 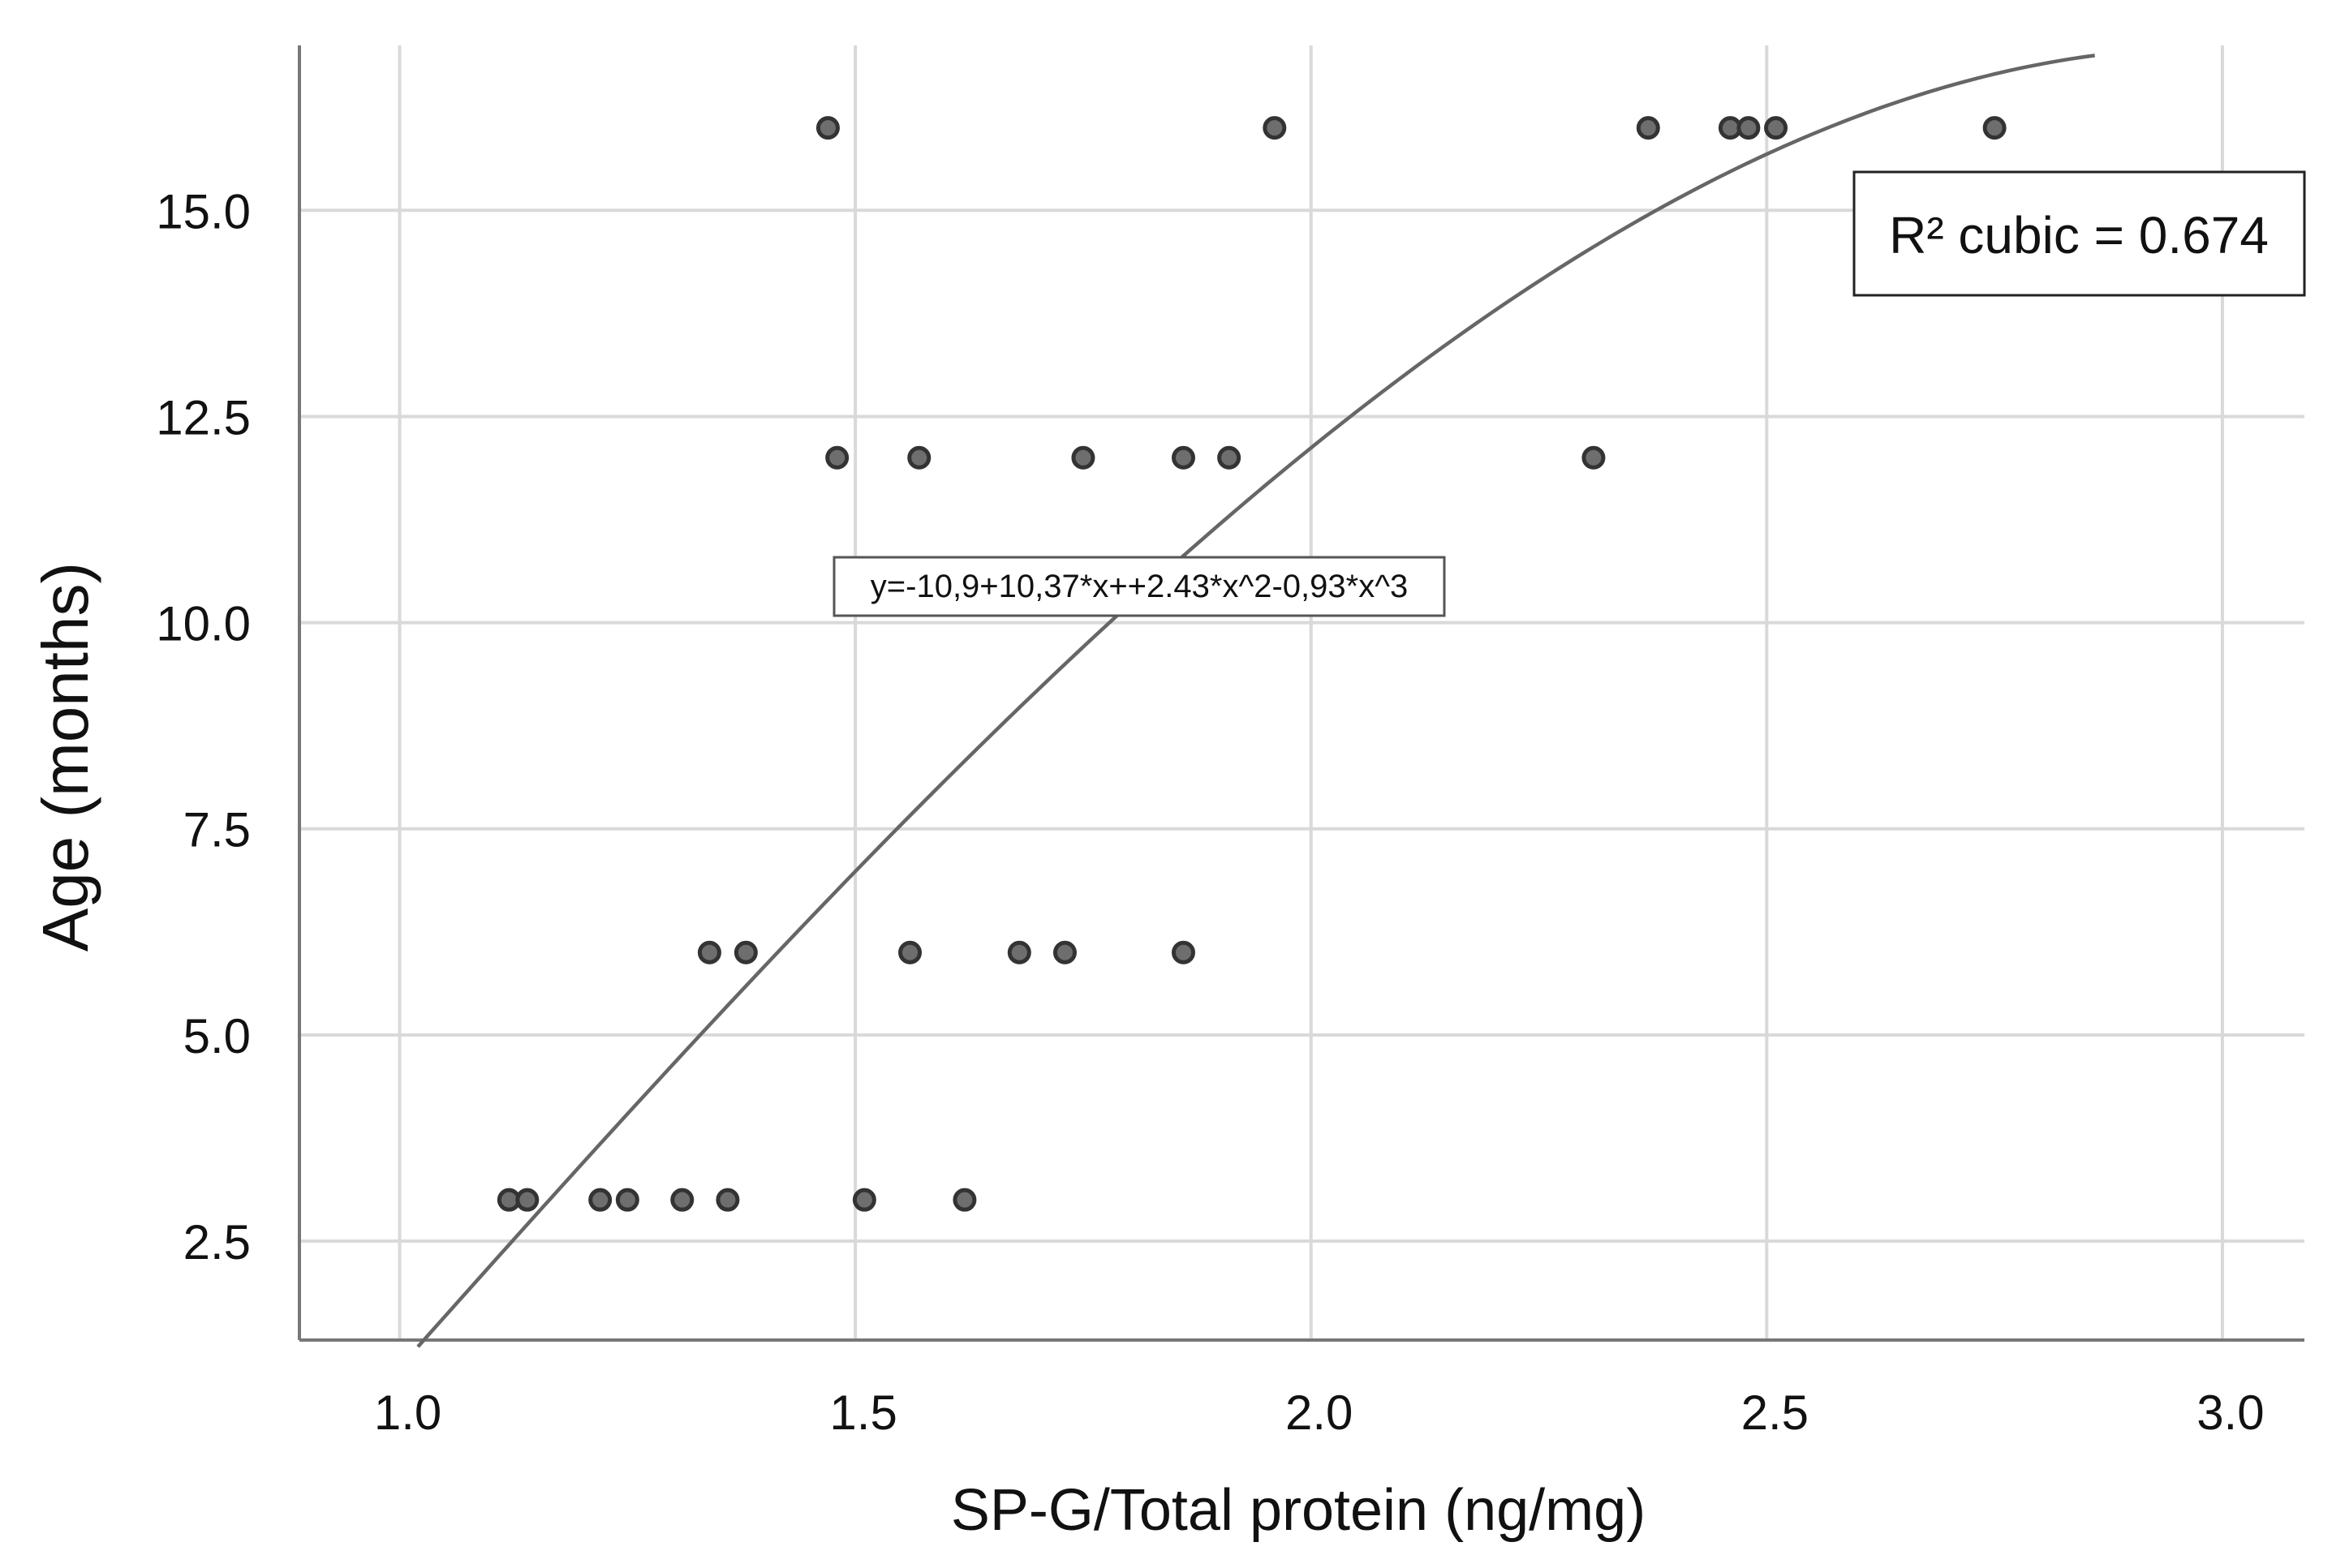 What do you see at coordinates (217, 830) in the screenshot?
I see `y-tick-label: 7.5` at bounding box center [217, 830].